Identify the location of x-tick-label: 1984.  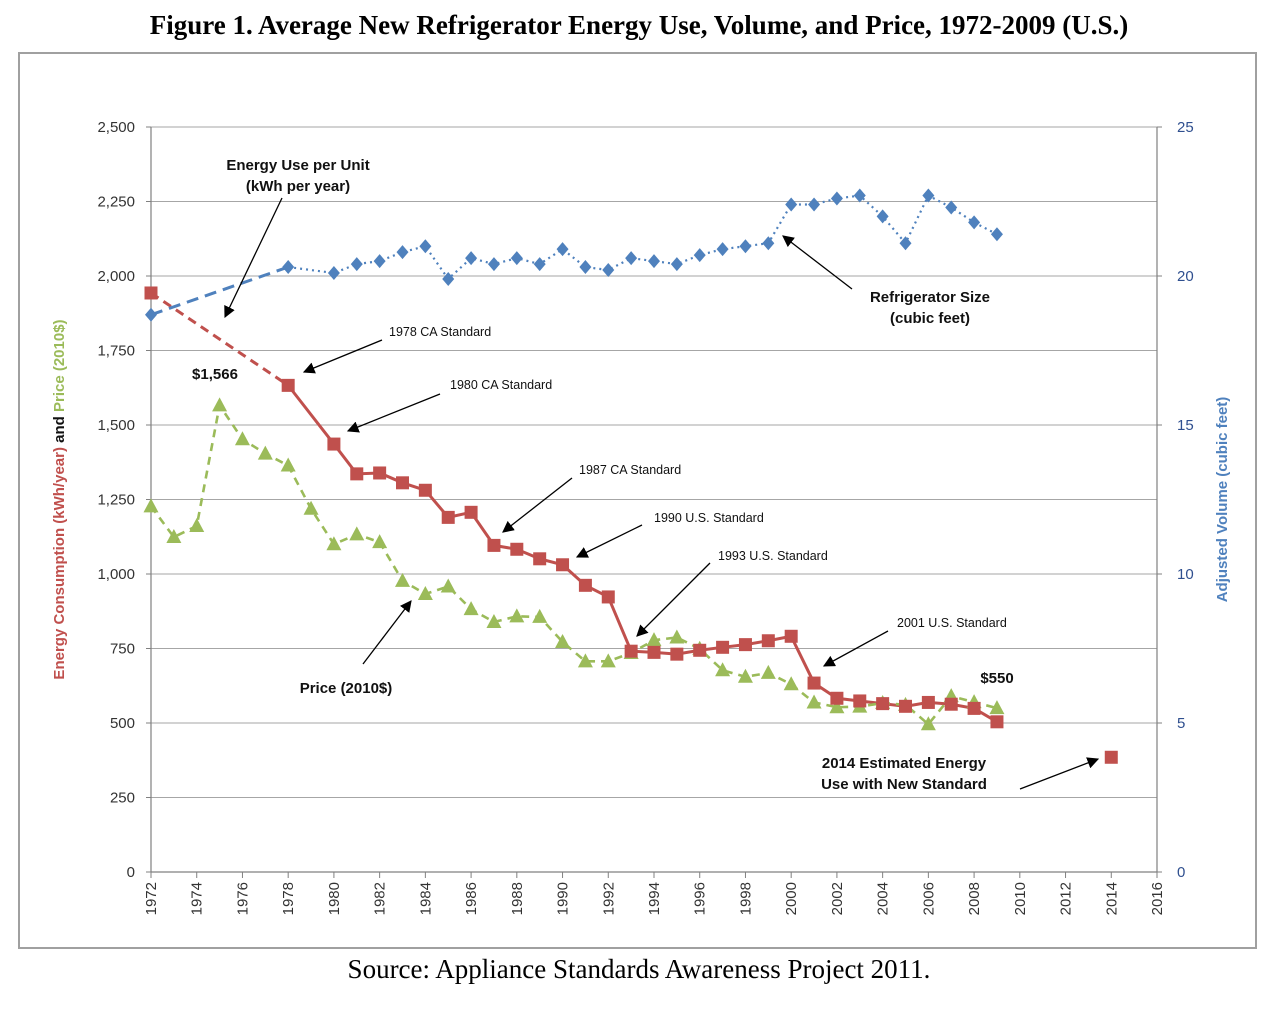
(425, 898).